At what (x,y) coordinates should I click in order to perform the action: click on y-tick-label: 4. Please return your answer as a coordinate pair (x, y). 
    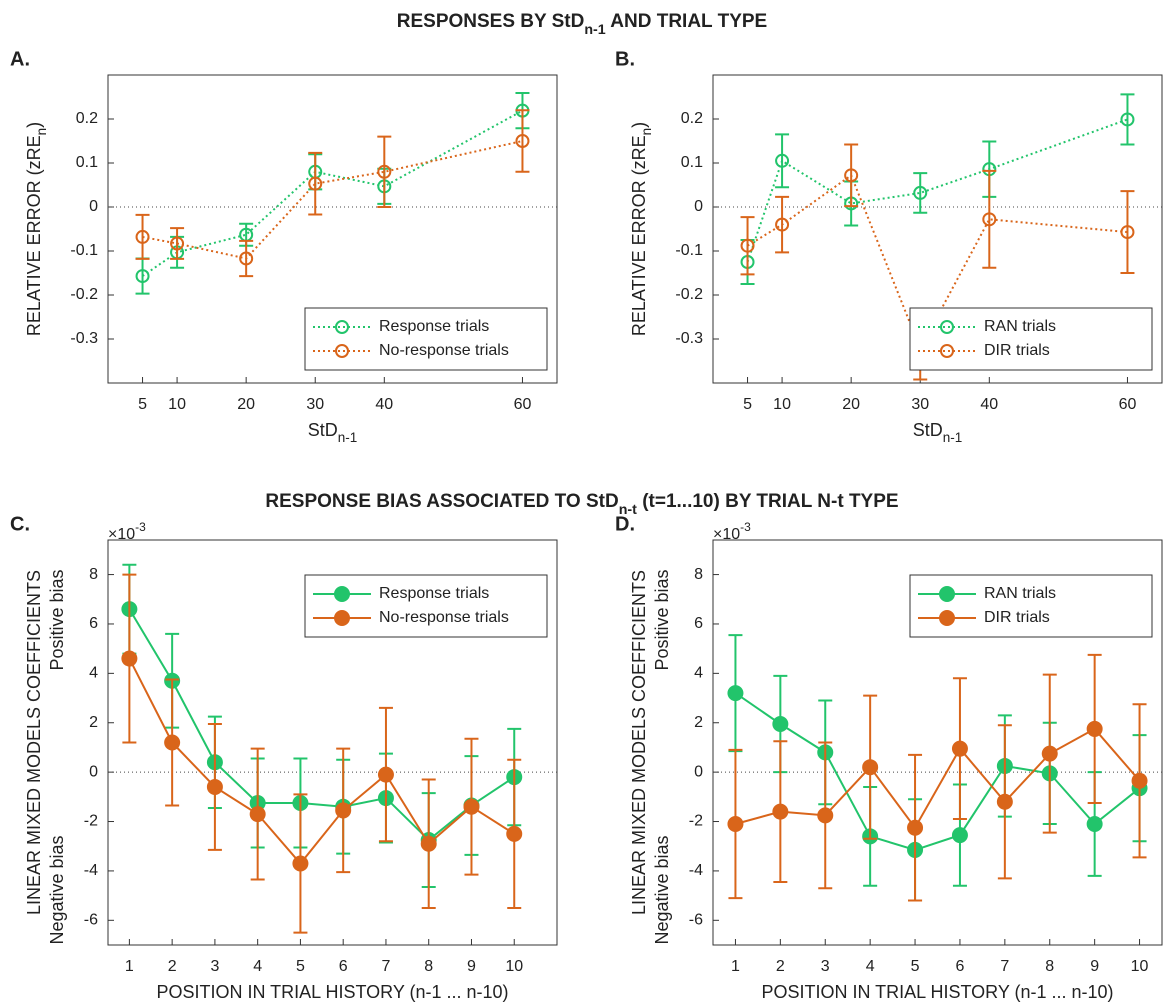
    Looking at the image, I should click on (93, 673).